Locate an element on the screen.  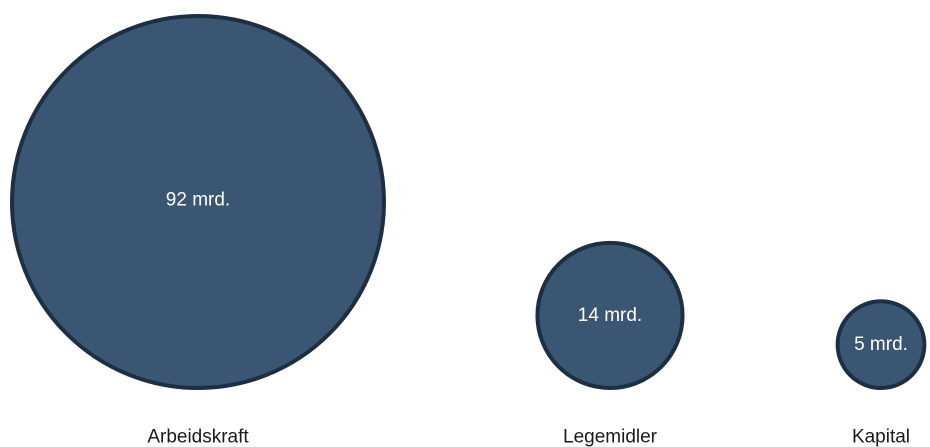
bubble-legemidler is located at coordinates (610, 315).